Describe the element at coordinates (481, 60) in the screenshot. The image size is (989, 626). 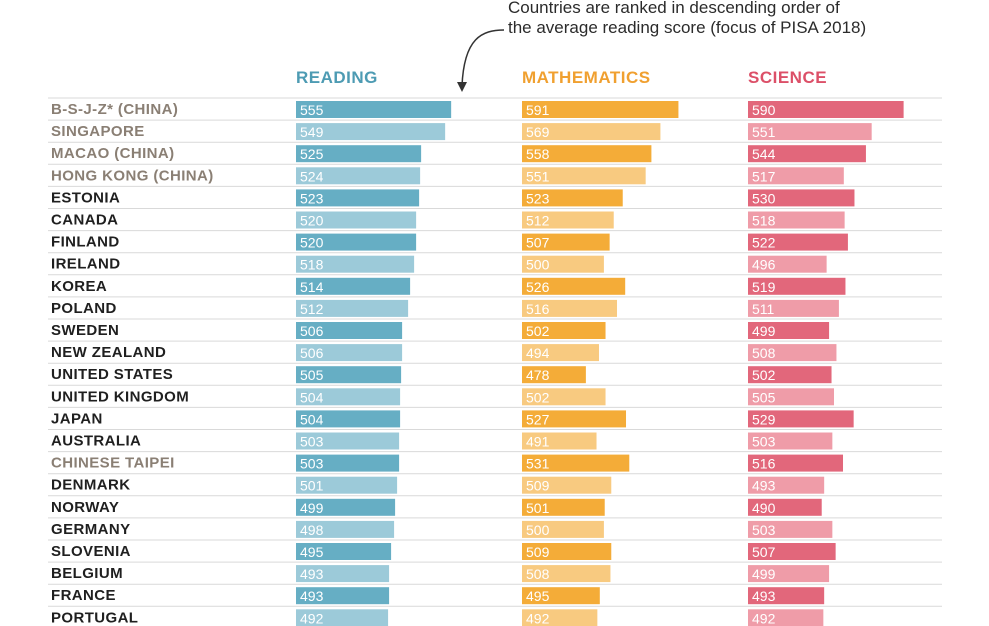
I see `ranking-note-arrow` at that location.